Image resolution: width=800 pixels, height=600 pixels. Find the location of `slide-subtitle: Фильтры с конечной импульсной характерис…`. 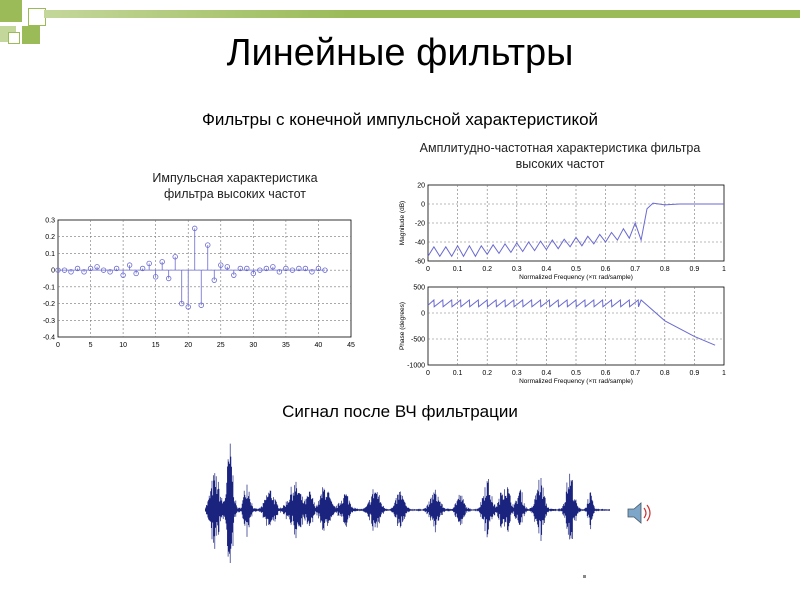

slide-subtitle: Фильтры с конечной импульсной характерис… is located at coordinates (400, 119).